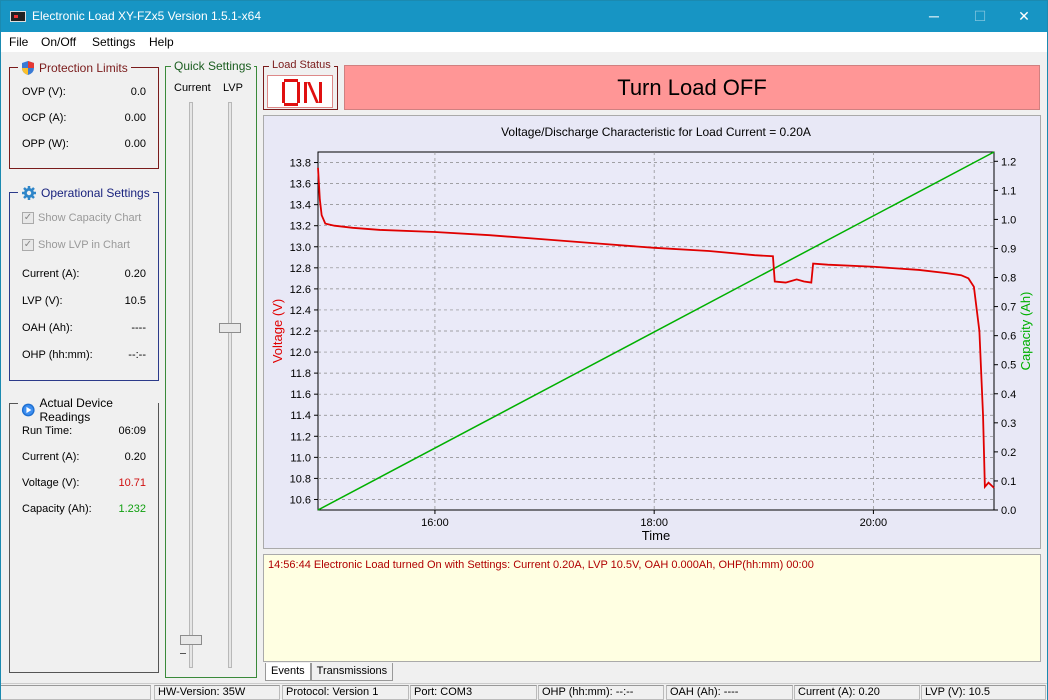 The image size is (1048, 700). Describe the element at coordinates (132, 483) in the screenshot. I see `reading-voltage-value: 10.71` at that location.